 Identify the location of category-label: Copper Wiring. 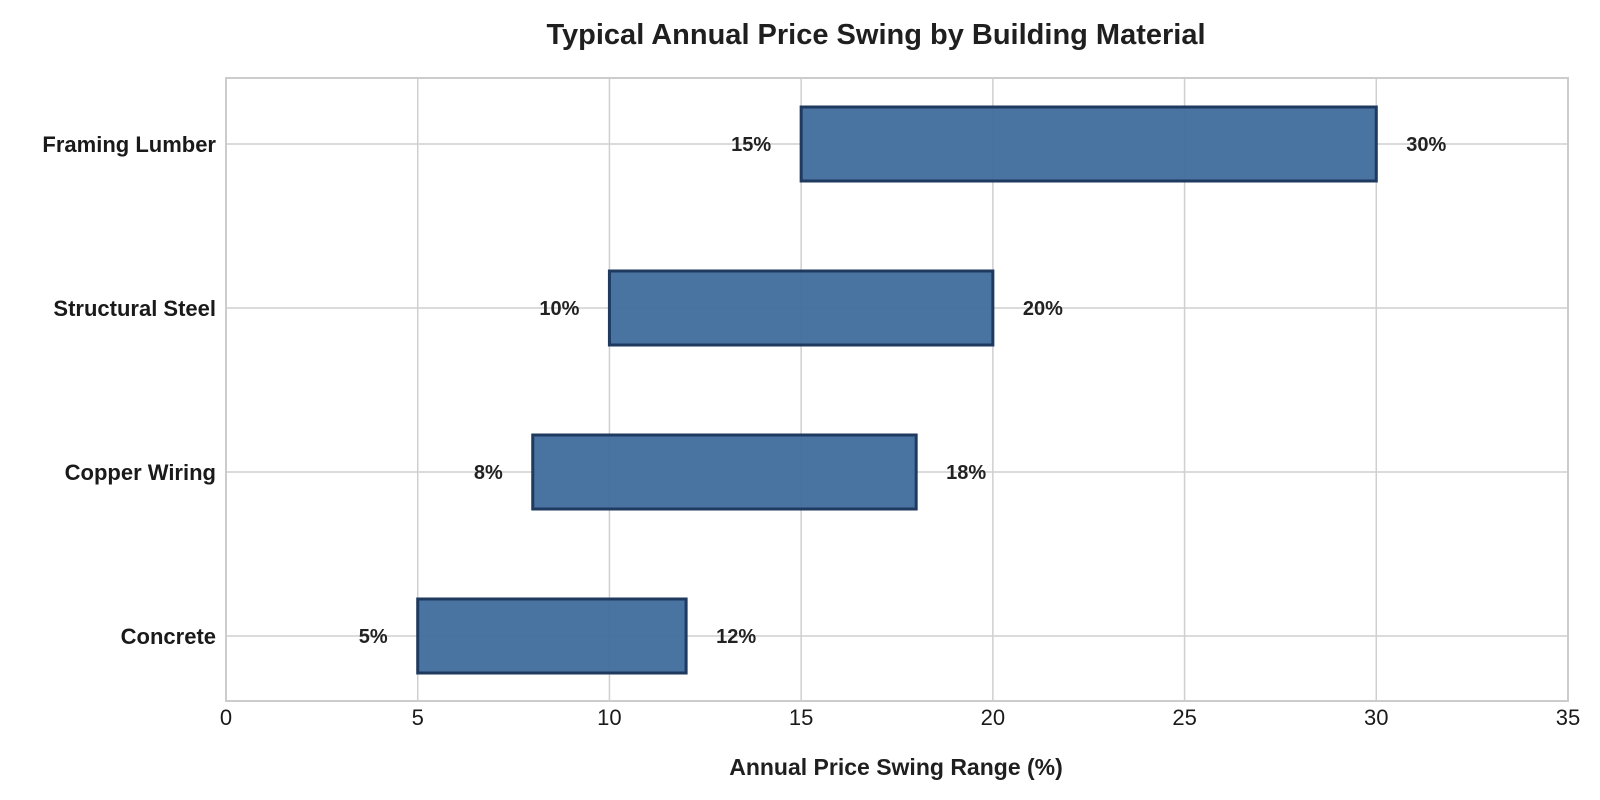
(140, 472).